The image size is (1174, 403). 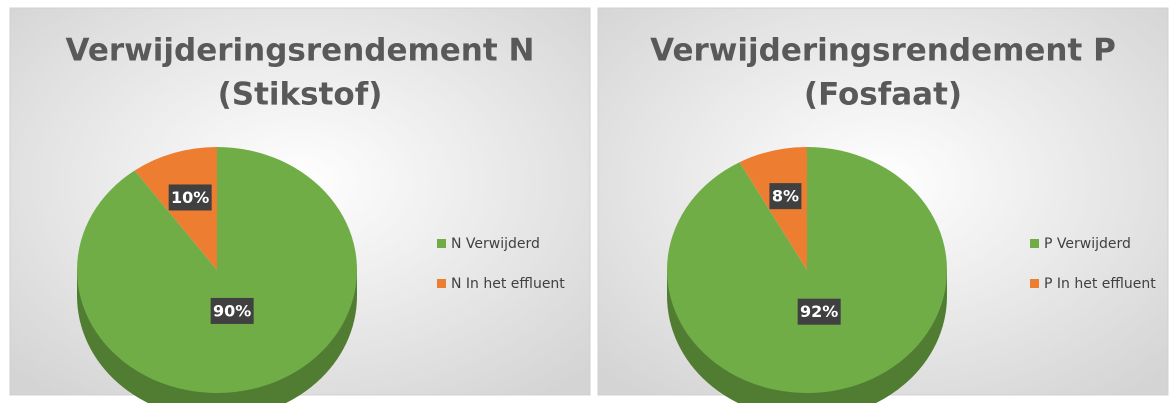 What do you see at coordinates (300, 95) in the screenshot?
I see `chart-title: (Stikstof)` at bounding box center [300, 95].